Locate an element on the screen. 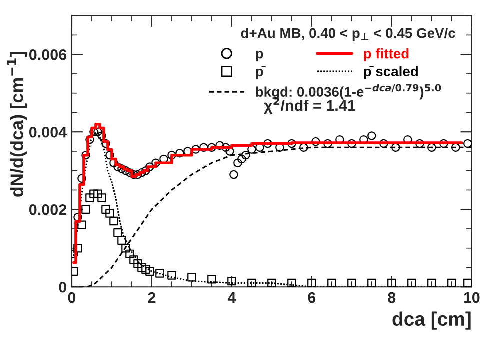  y-tick-label: 0 is located at coordinates (62, 287).